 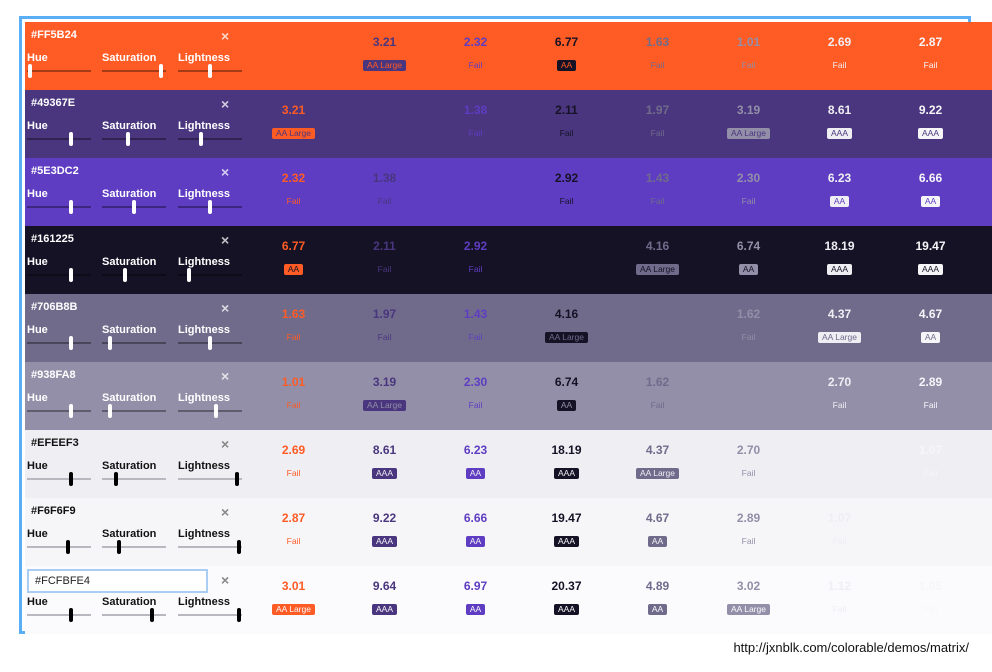 What do you see at coordinates (54, 307) in the screenshot?
I see `hex-value: #706B8B` at bounding box center [54, 307].